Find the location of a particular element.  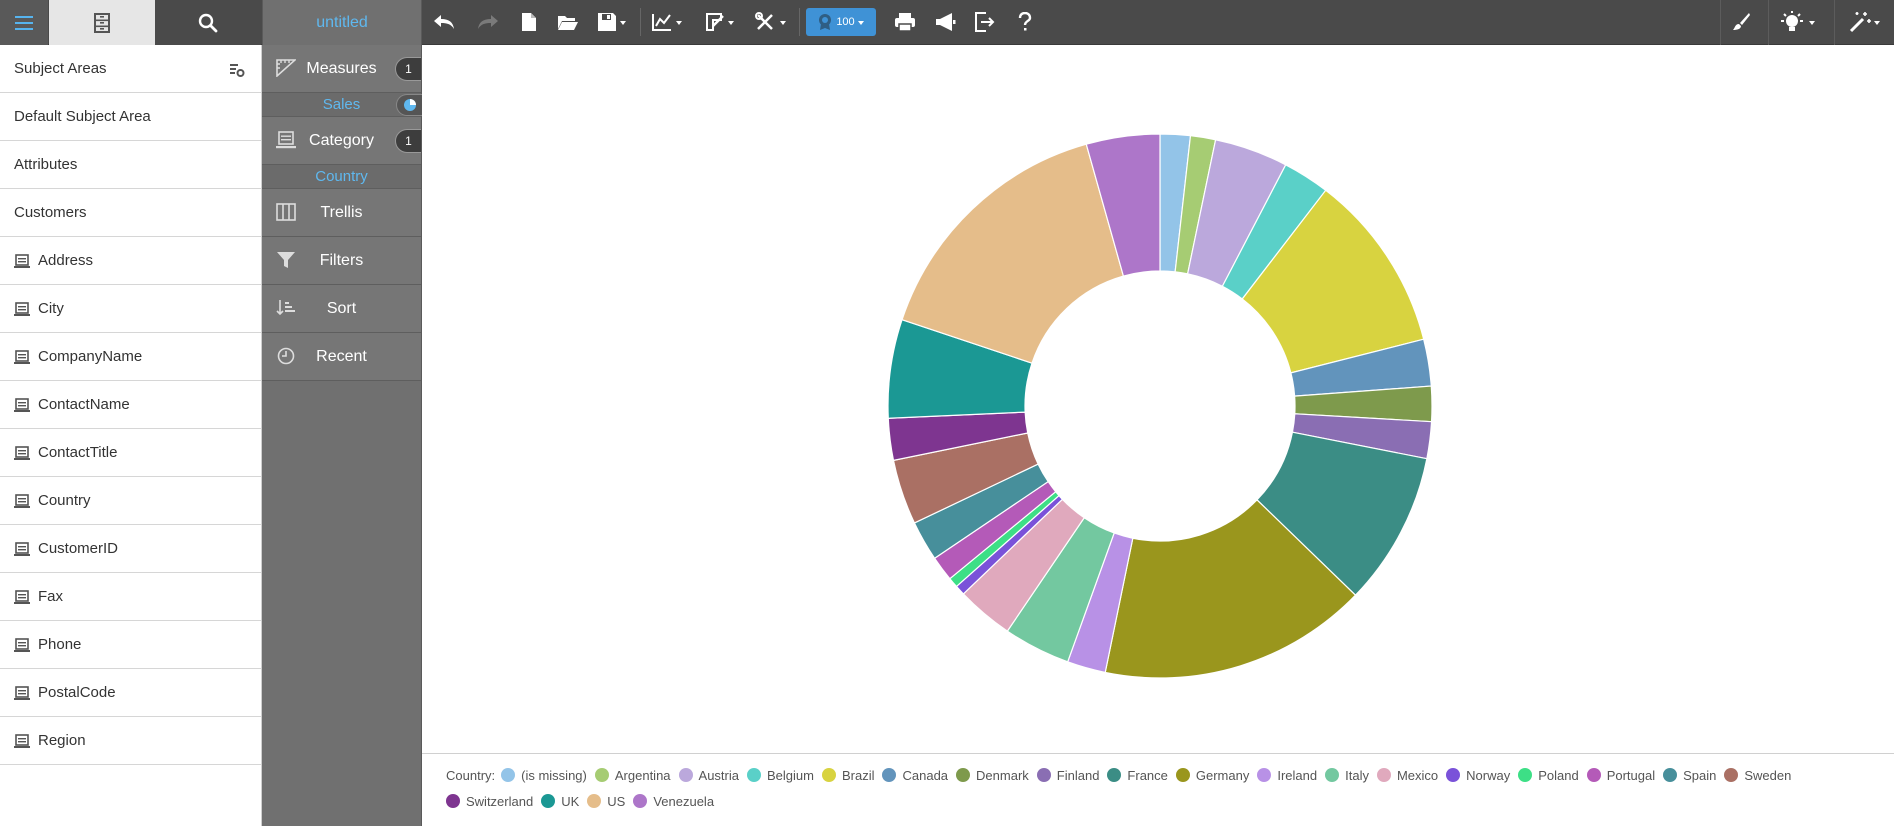

fields-tab is located at coordinates (102, 22).